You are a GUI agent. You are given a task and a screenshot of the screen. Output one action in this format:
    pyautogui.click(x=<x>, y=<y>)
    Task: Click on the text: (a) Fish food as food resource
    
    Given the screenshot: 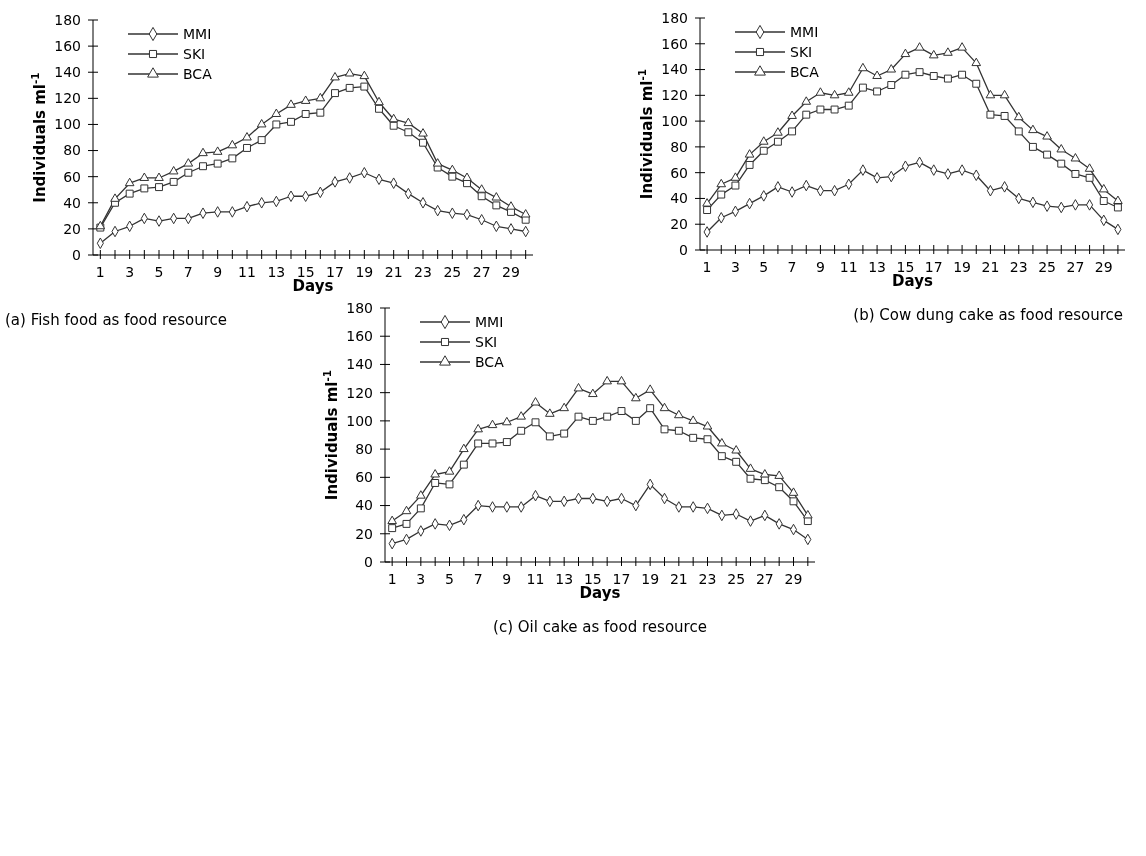 What is the action you would take?
    pyautogui.click(x=116, y=320)
    